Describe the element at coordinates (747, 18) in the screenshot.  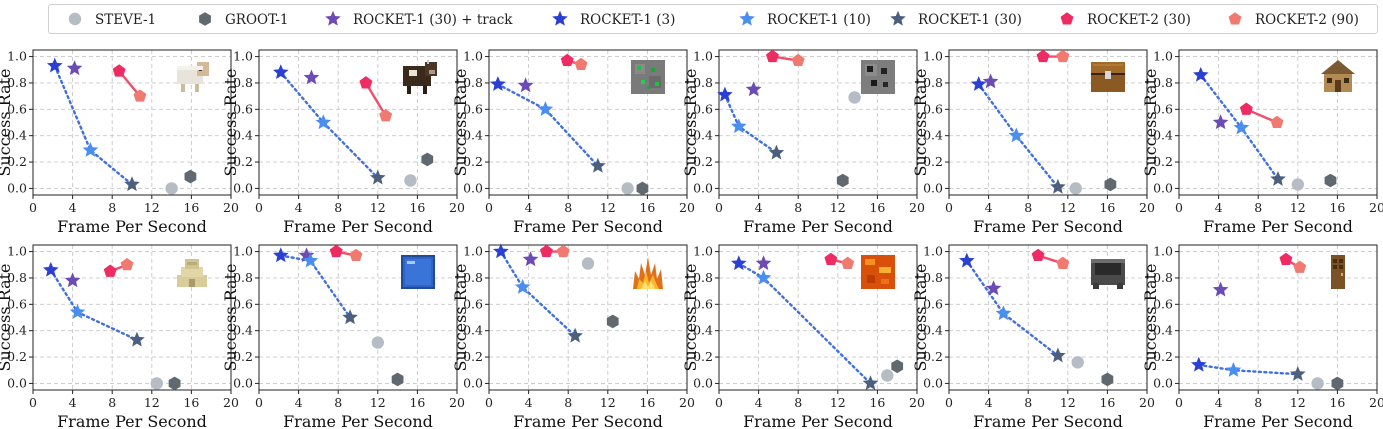
I see `legend-marker-rocket10` at that location.